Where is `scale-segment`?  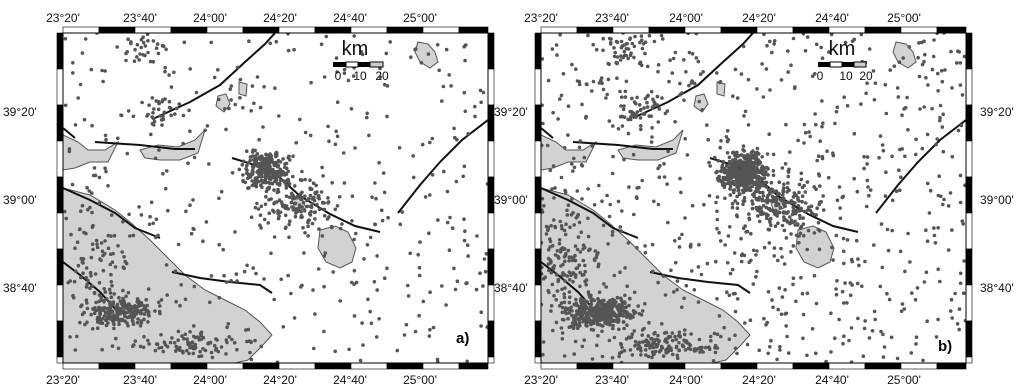 scale-segment is located at coordinates (860, 64).